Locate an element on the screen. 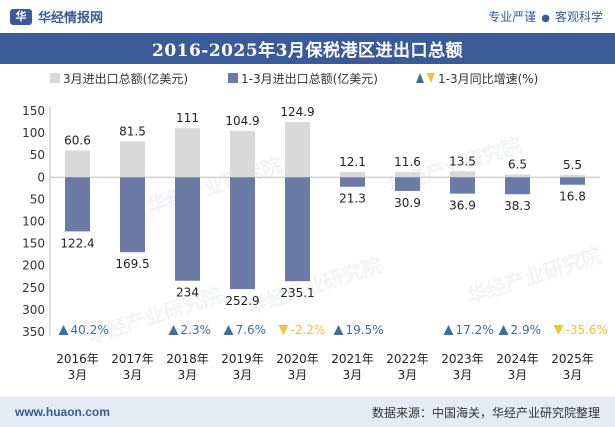 This screenshot has width=615, height=427. x-tick-label: 2022年 3月 is located at coordinates (407, 367).